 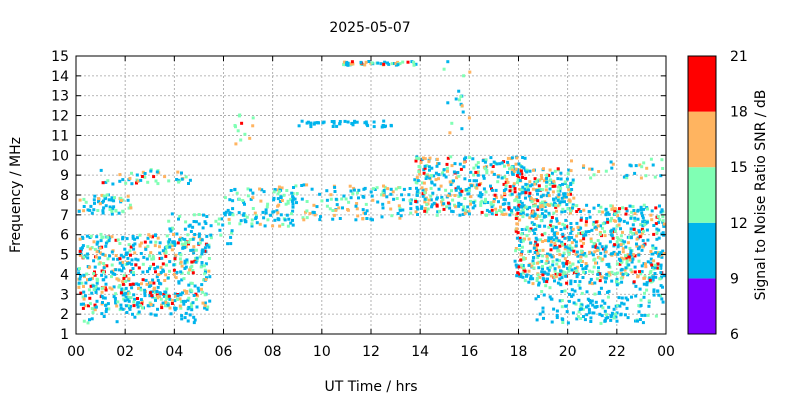 What do you see at coordinates (519, 352) in the screenshot?
I see `x-tick-label: 18` at bounding box center [519, 352].